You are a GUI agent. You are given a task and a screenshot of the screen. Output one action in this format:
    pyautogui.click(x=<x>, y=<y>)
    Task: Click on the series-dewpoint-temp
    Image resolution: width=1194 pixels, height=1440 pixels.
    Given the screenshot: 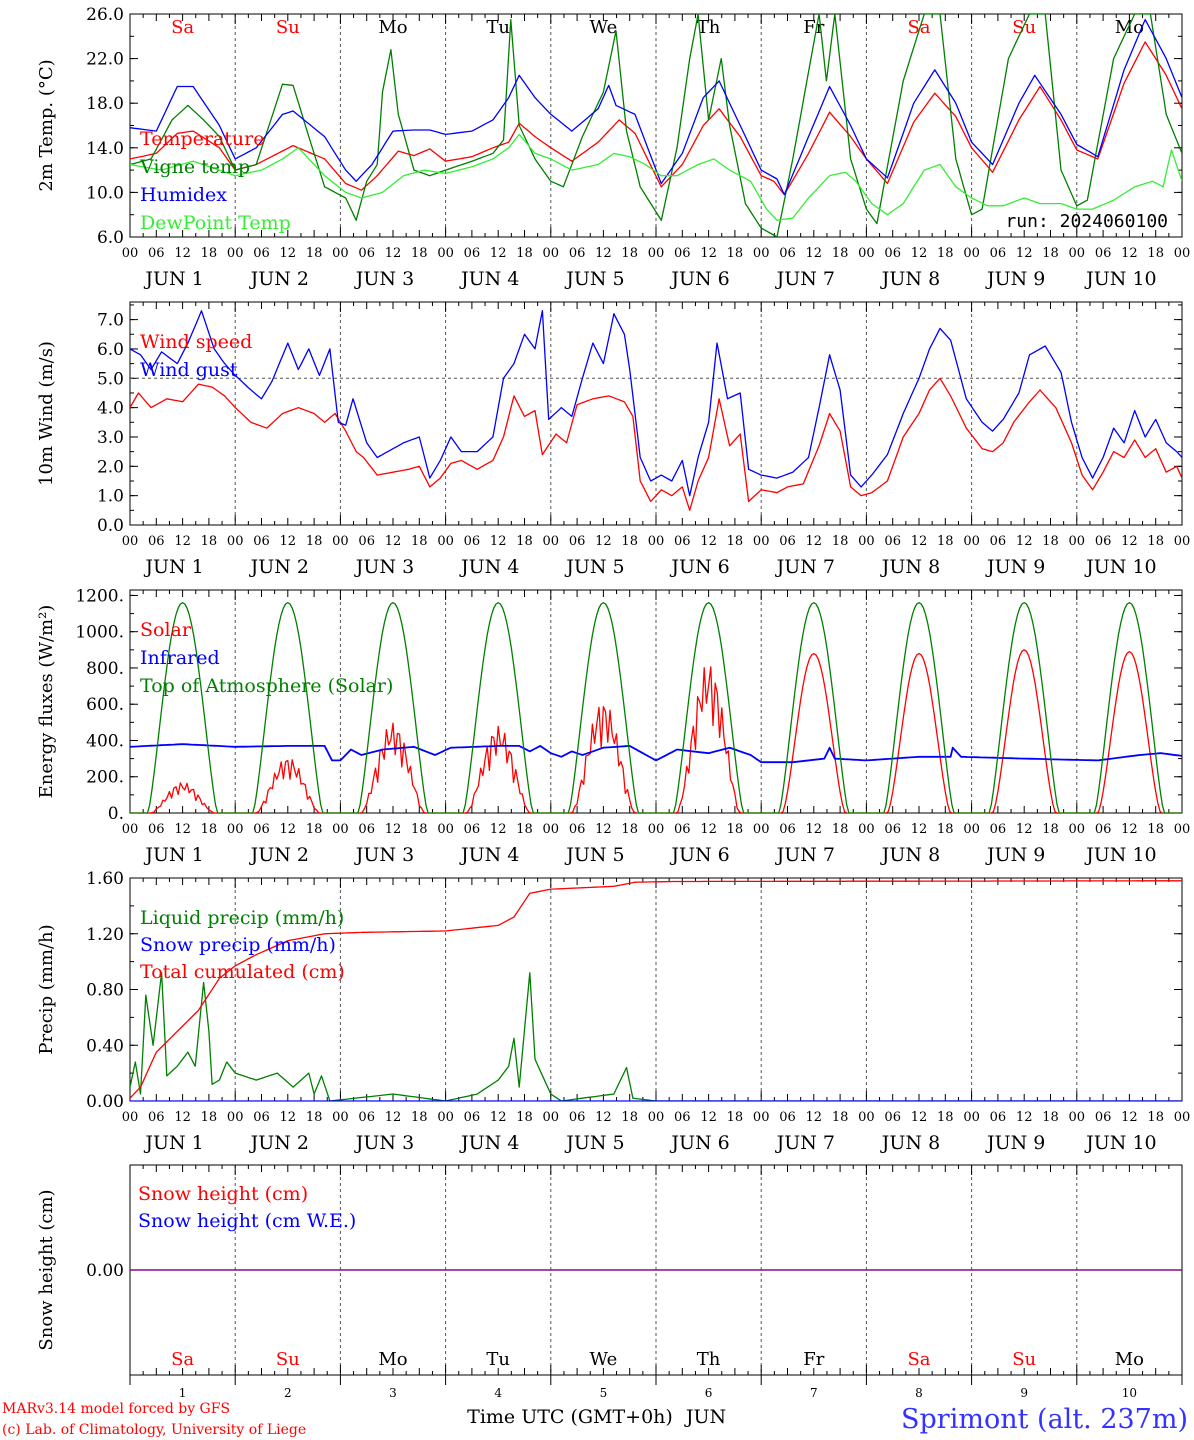 What is the action you would take?
    pyautogui.click(x=656, y=177)
    